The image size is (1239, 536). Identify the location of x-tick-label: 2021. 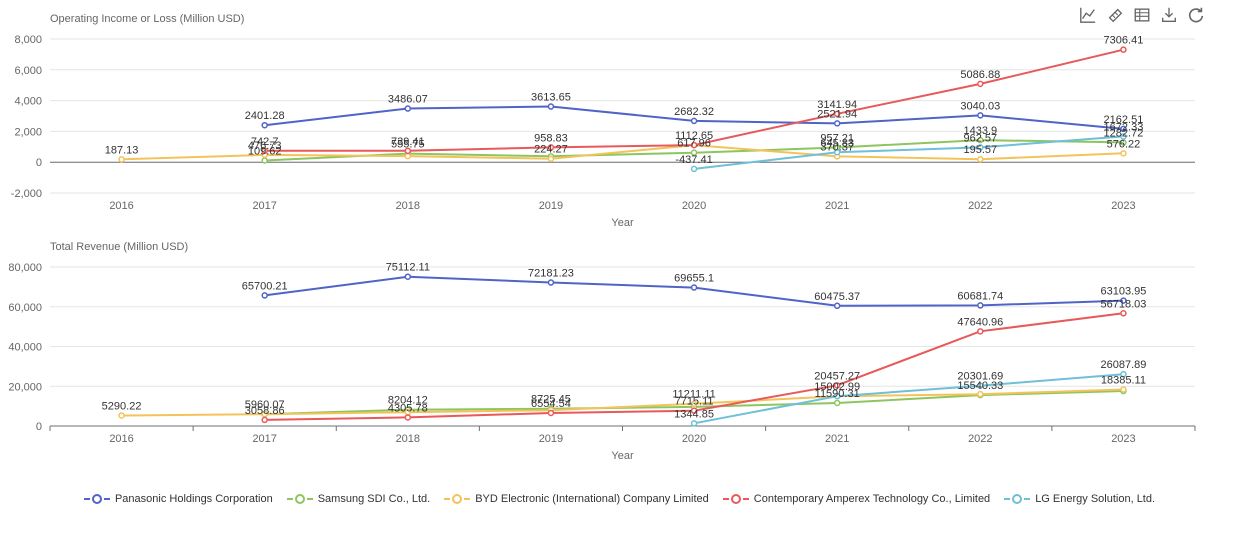
(837, 206).